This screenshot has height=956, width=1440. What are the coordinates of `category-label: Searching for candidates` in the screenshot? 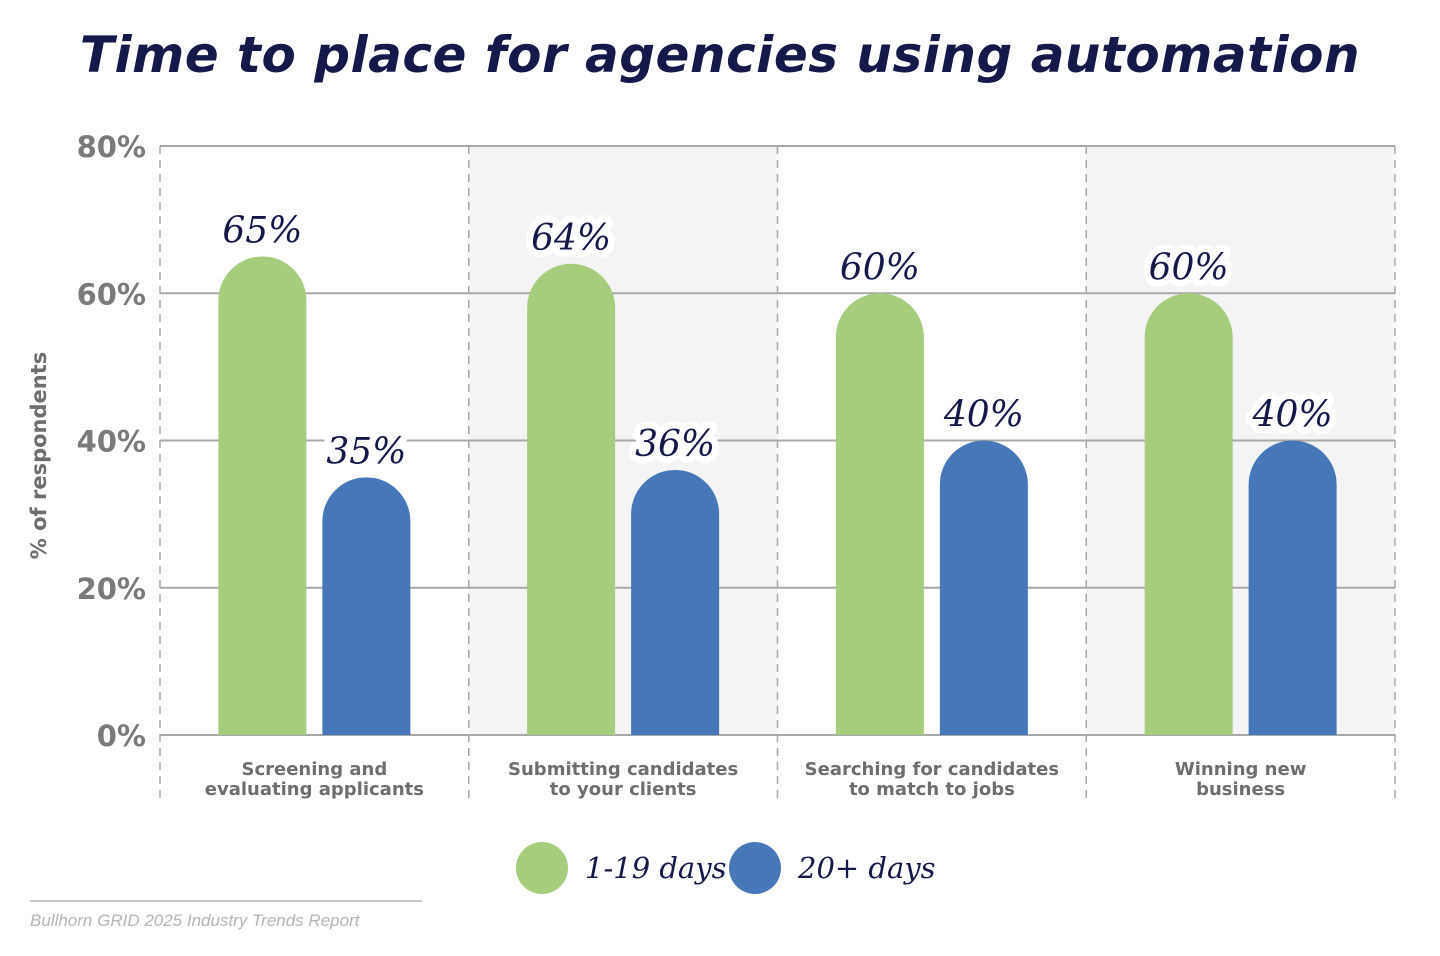 It's located at (932, 769).